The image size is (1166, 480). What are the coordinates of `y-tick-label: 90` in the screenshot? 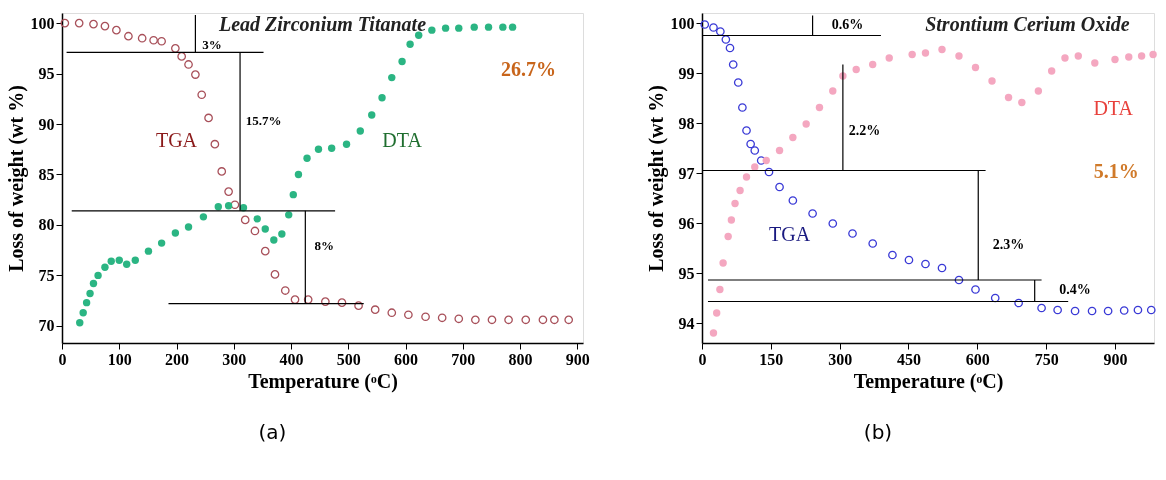 It's located at (46, 124).